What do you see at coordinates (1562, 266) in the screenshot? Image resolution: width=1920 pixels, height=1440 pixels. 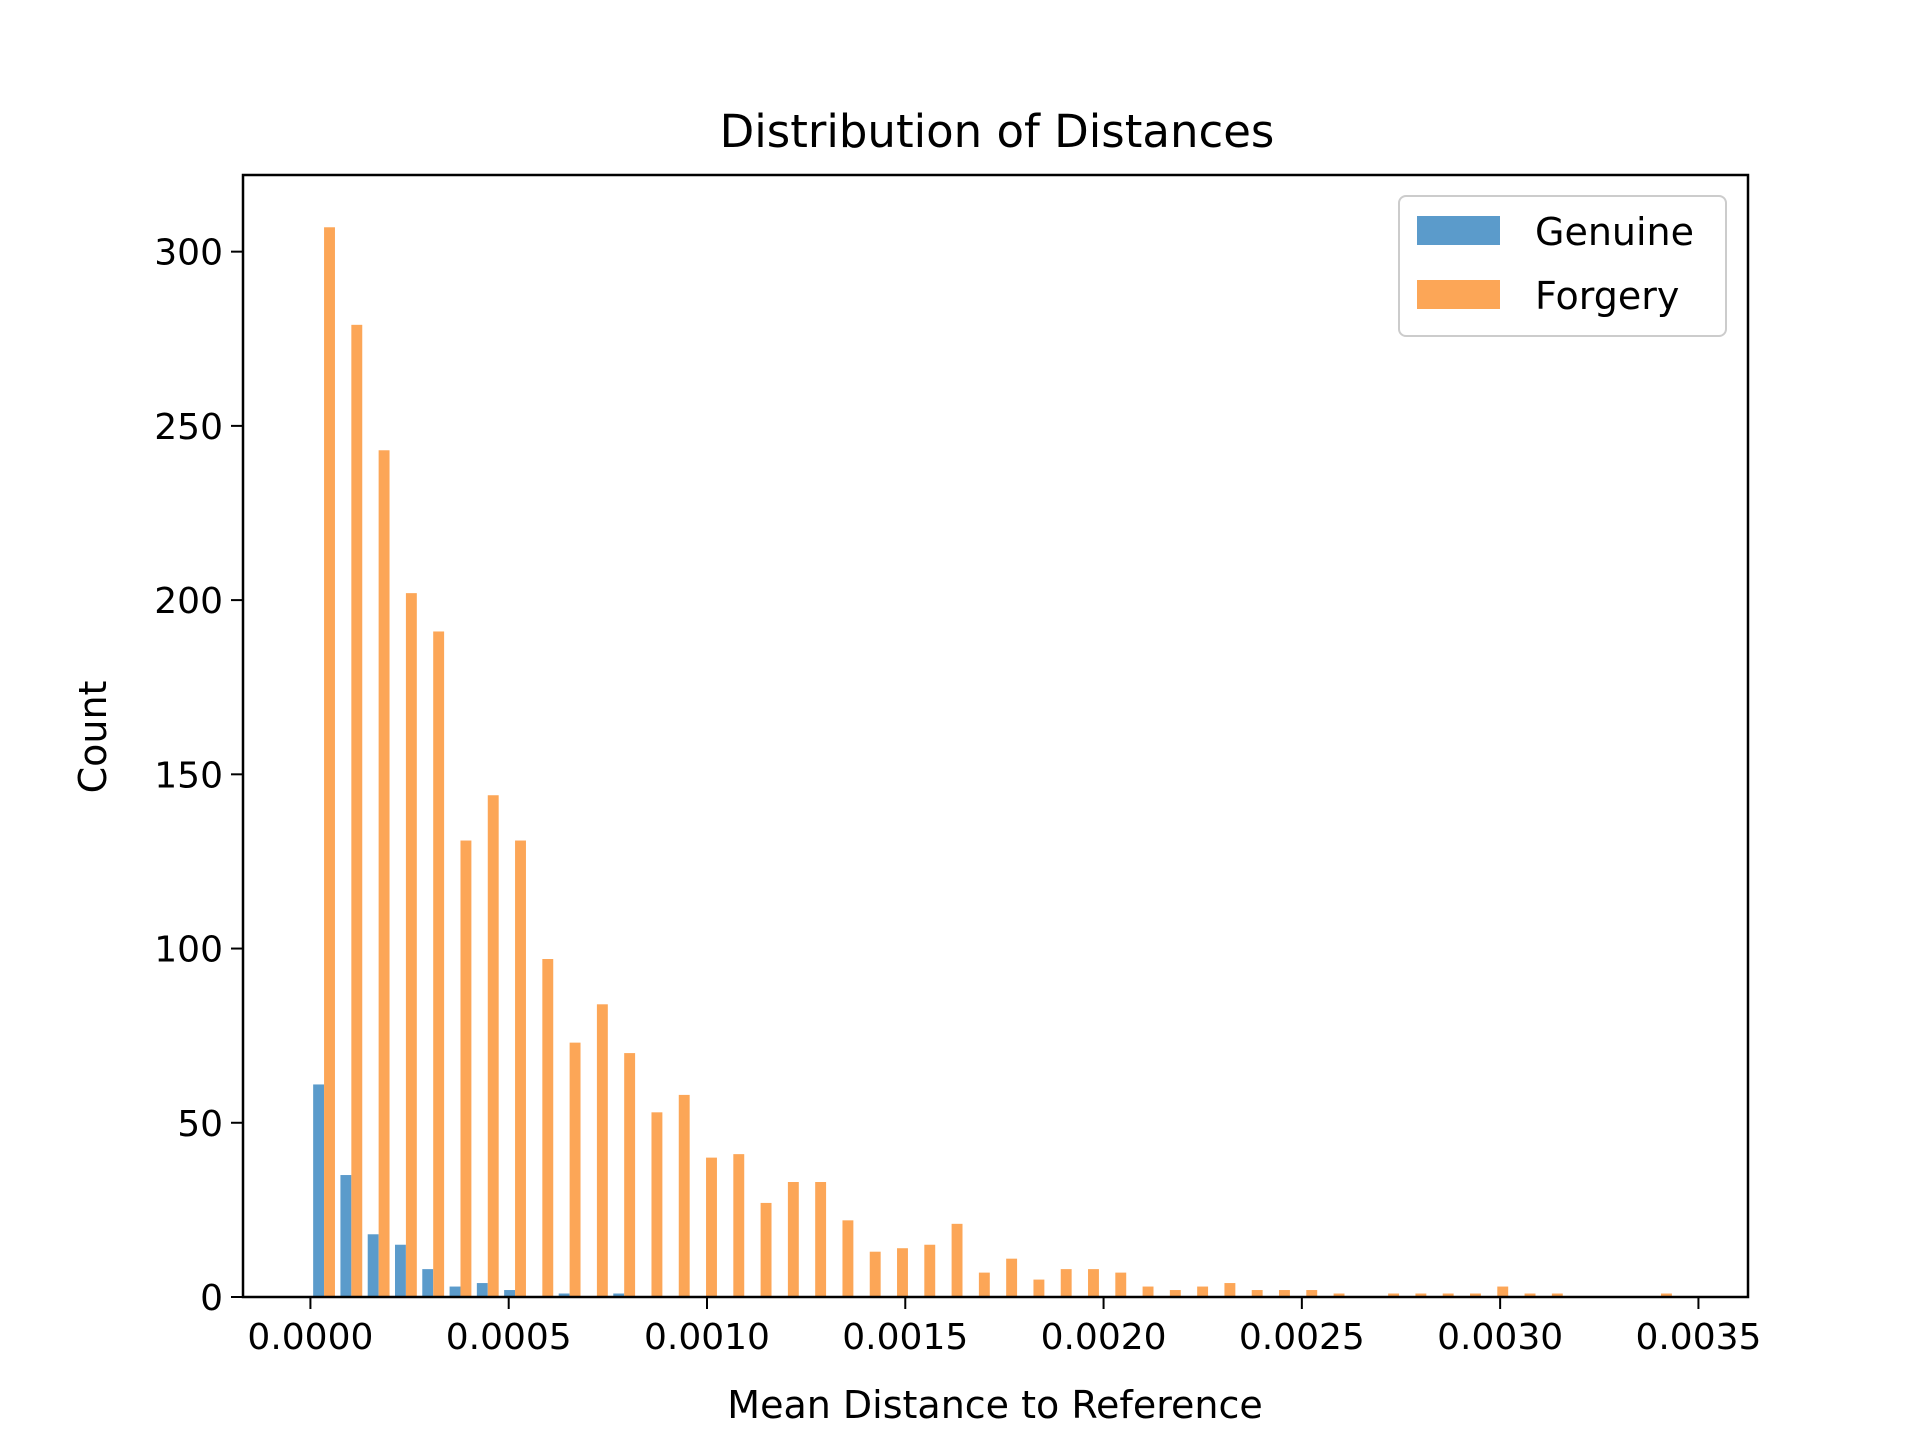 I see `legend: Genuine Forgery` at bounding box center [1562, 266].